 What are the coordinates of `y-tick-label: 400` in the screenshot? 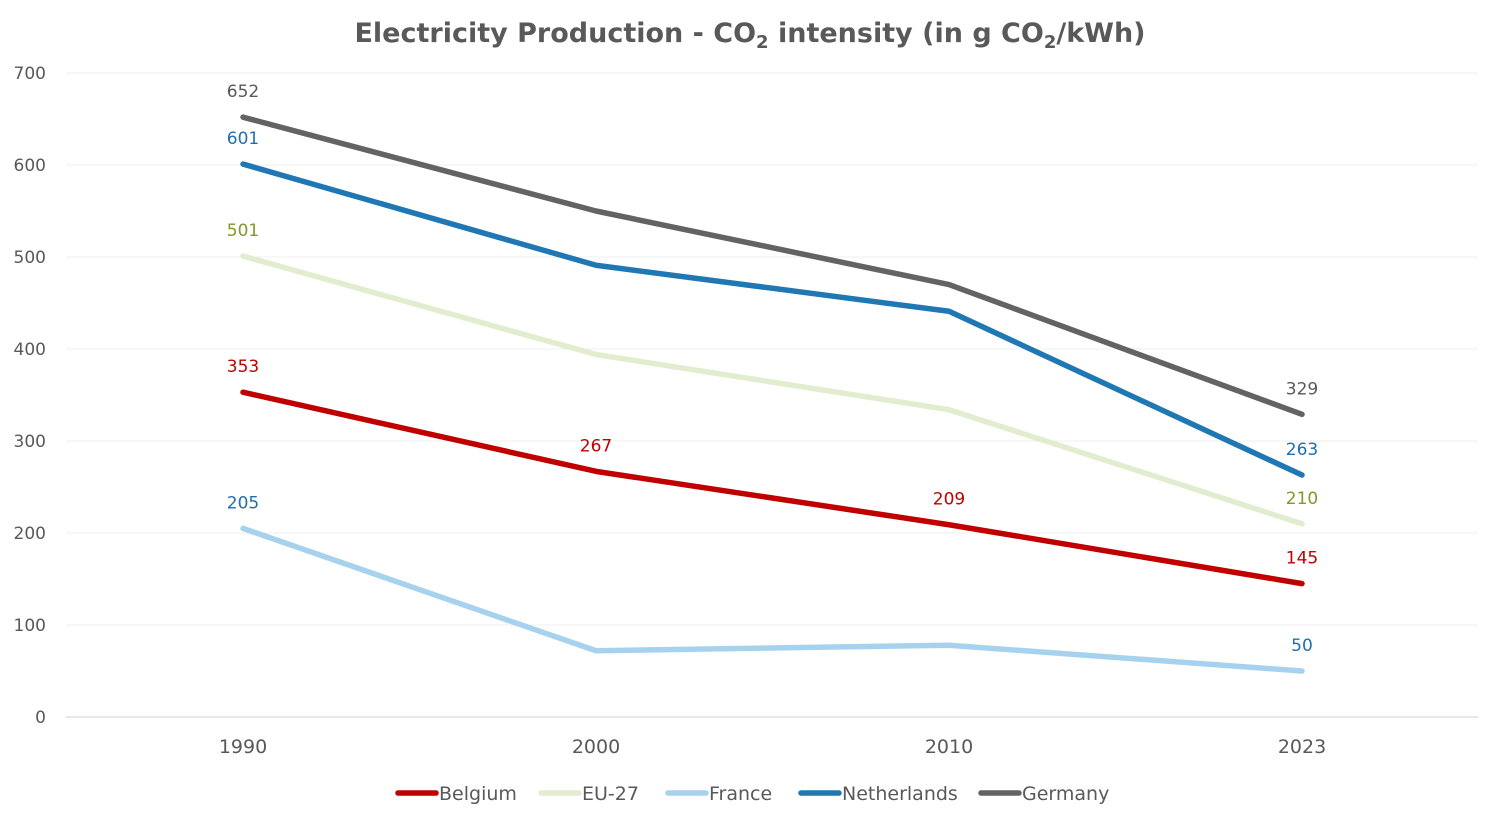 It's located at (30, 350).